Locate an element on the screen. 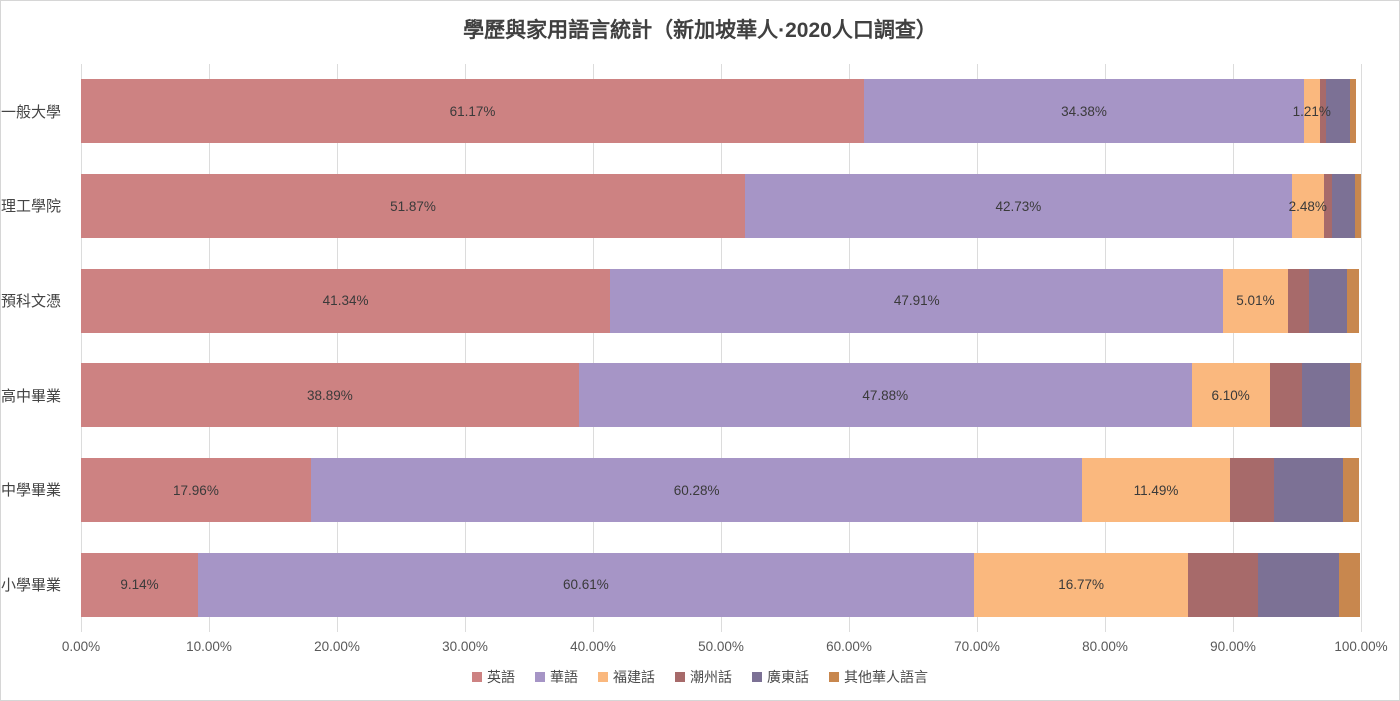  bar-row: 9.14% 60.61% 16.77% is located at coordinates (721, 584).